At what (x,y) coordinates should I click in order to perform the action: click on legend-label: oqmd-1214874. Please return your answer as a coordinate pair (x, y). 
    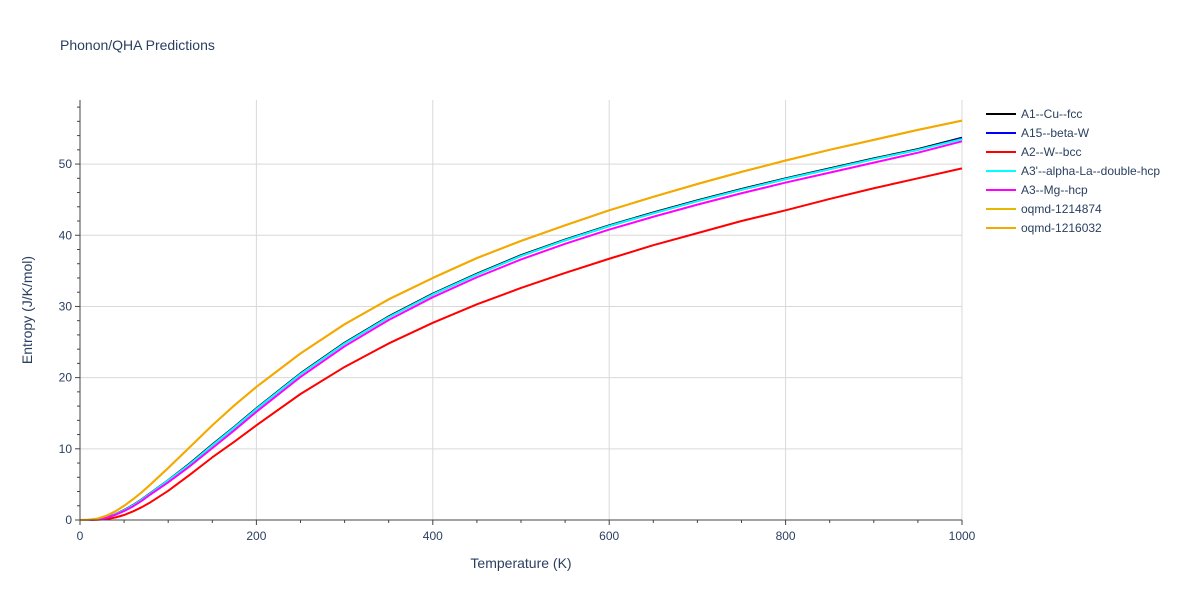
    Looking at the image, I should click on (1061, 209).